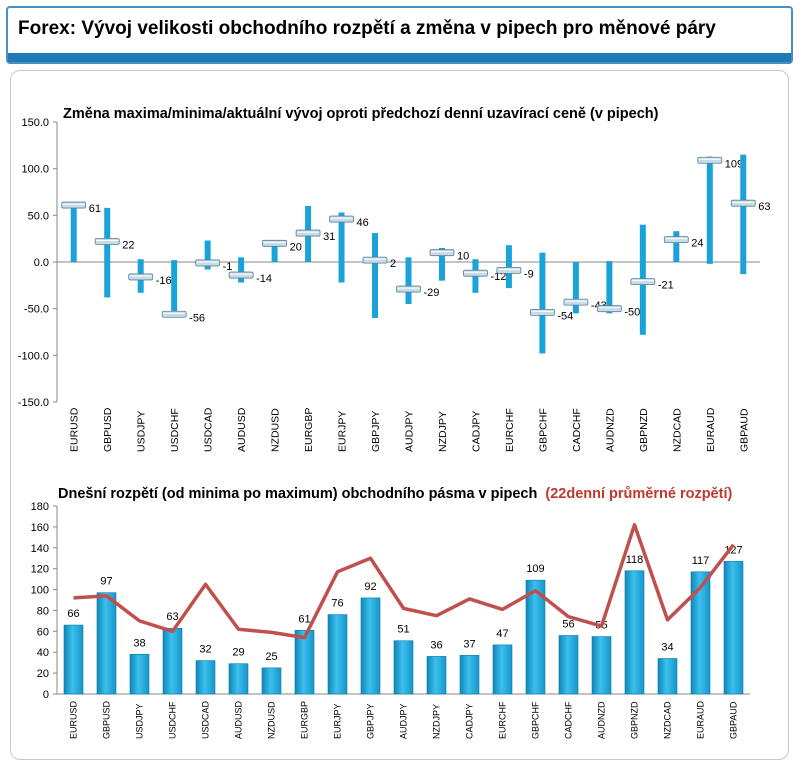 This screenshot has height=762, width=801. What do you see at coordinates (432, 293) in the screenshot?
I see `current-value-label: -29` at bounding box center [432, 293].